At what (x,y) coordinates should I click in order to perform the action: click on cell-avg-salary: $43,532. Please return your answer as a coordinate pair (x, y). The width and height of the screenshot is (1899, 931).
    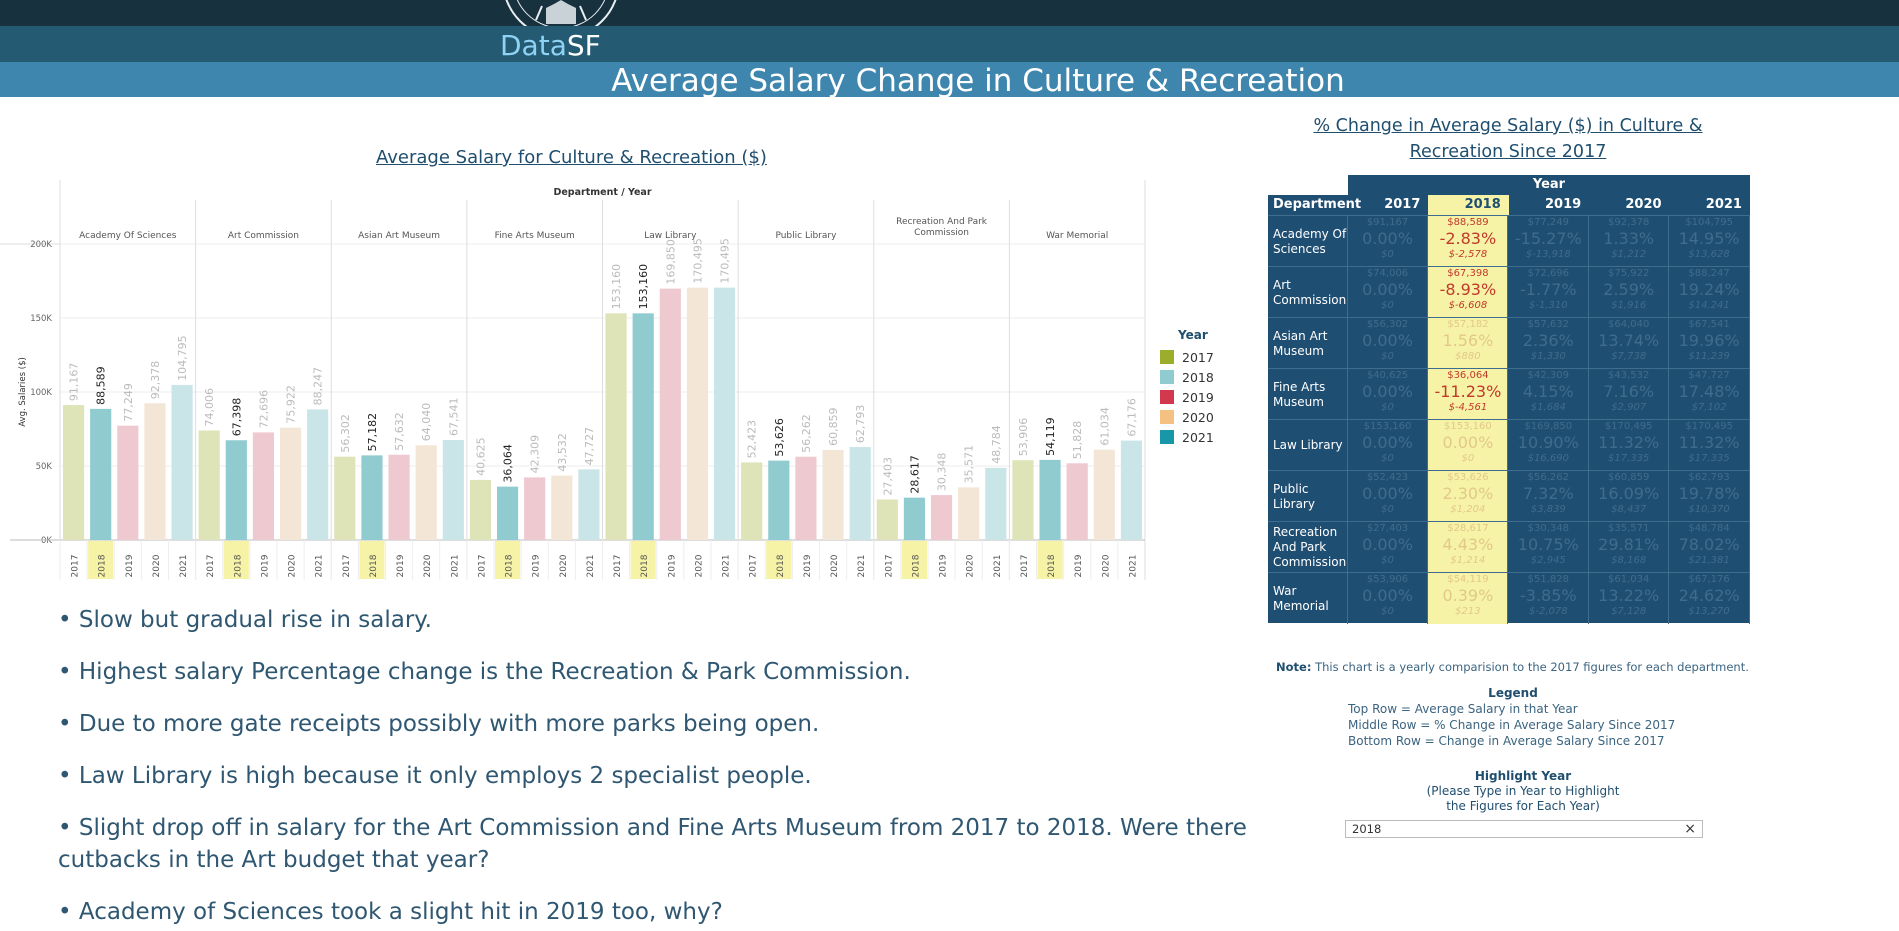
    Looking at the image, I should click on (1629, 375).